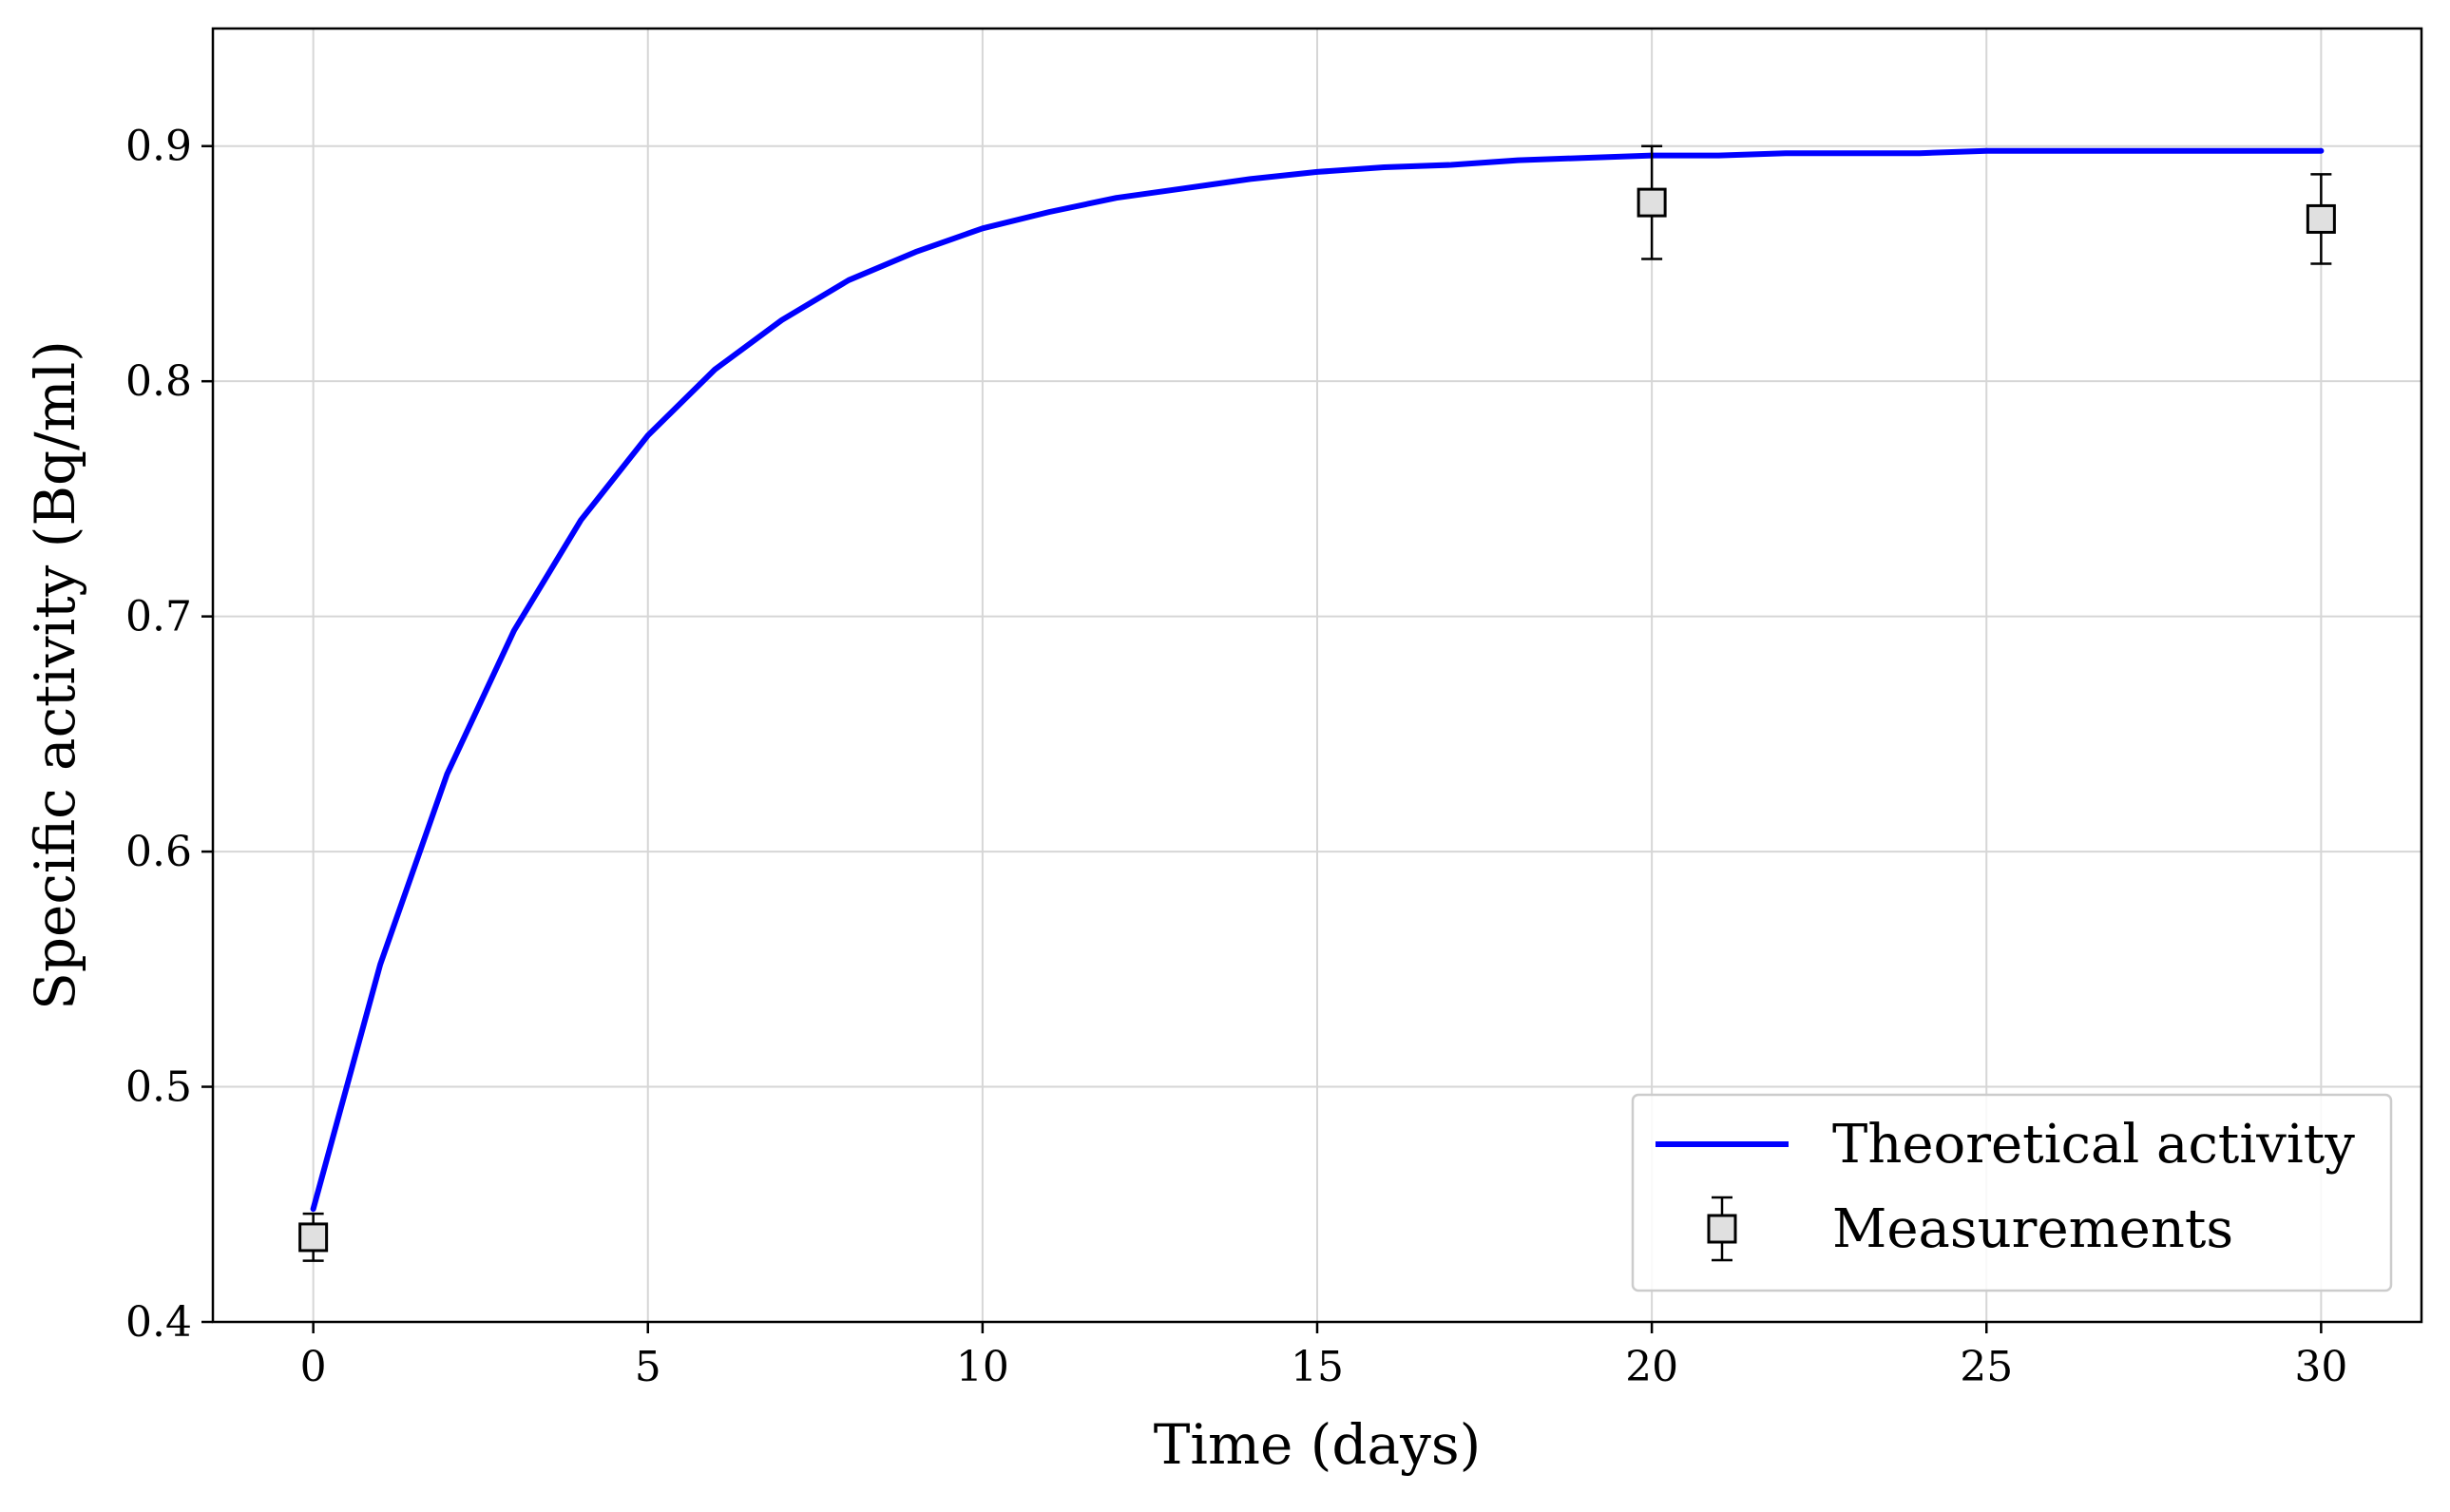  I want to click on y-tick-label: 0.7, so click(158, 617).